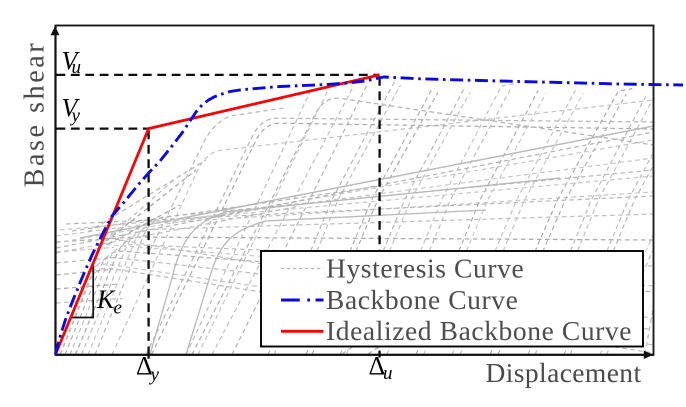 This screenshot has width=686, height=407. I want to click on svg-text: Idealized Backbone Curve, so click(479, 330).